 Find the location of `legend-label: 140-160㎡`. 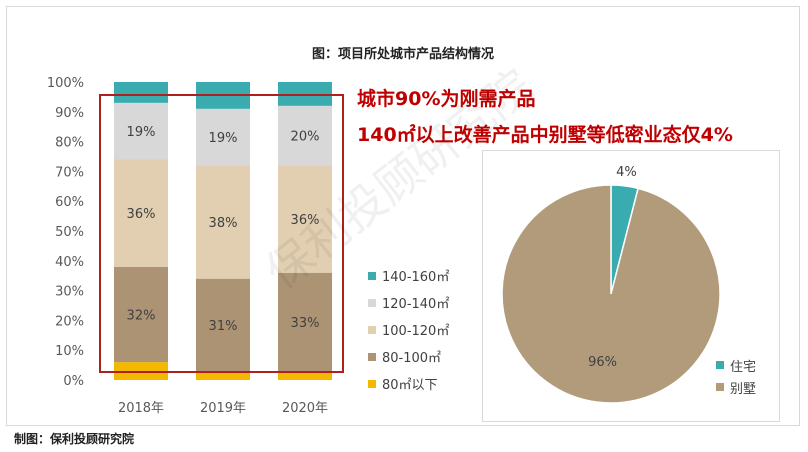

legend-label: 140-160㎡ is located at coordinates (415, 277).